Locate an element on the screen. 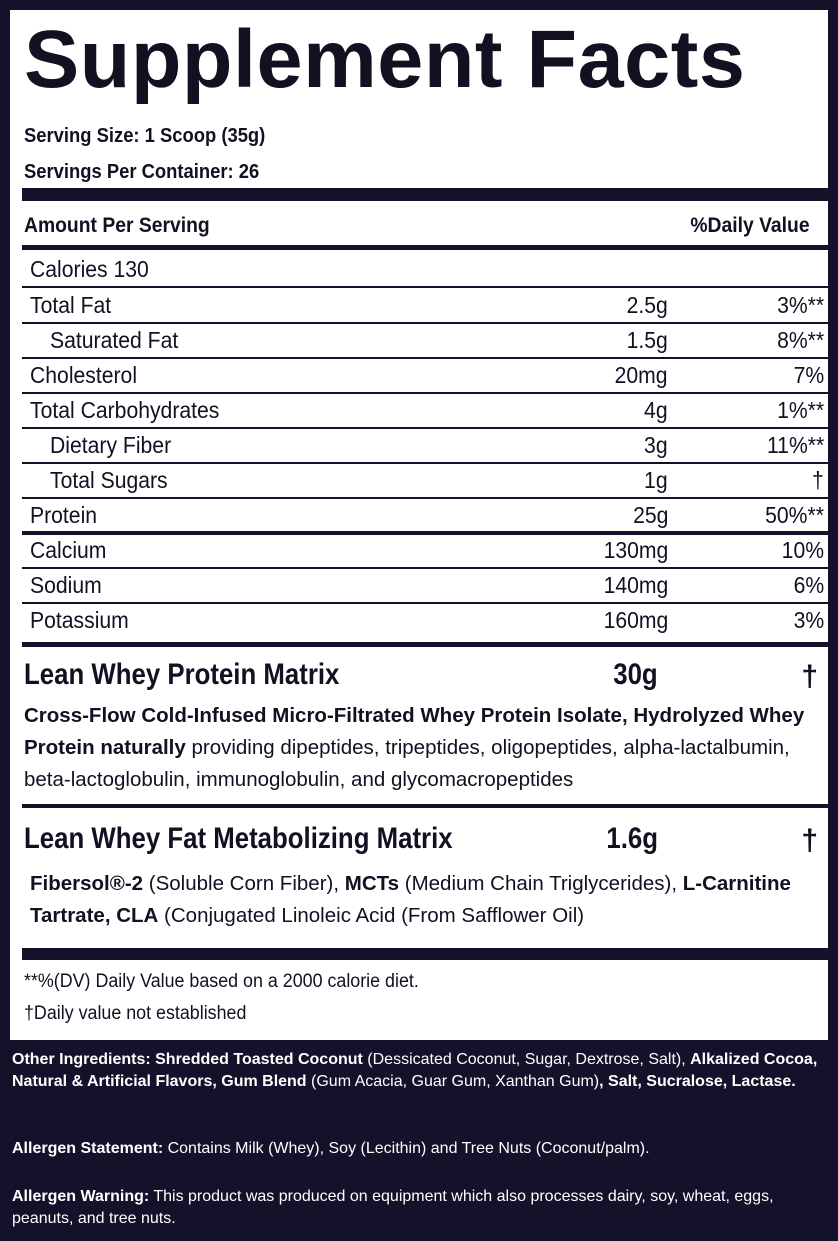 Image resolution: width=838 pixels, height=1241 pixels. nutrient-name: Total Carbohydrates is located at coordinates (125, 410).